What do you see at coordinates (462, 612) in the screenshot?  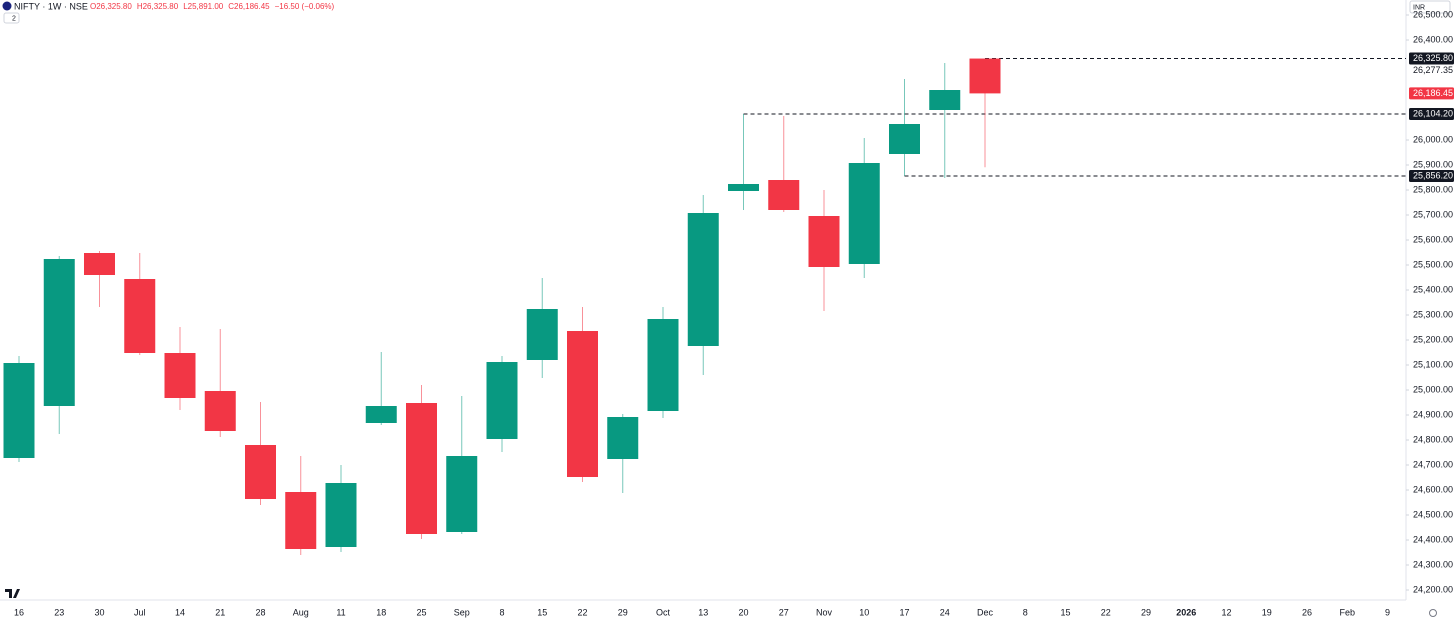 I see `x-tick-label: Sep` at bounding box center [462, 612].